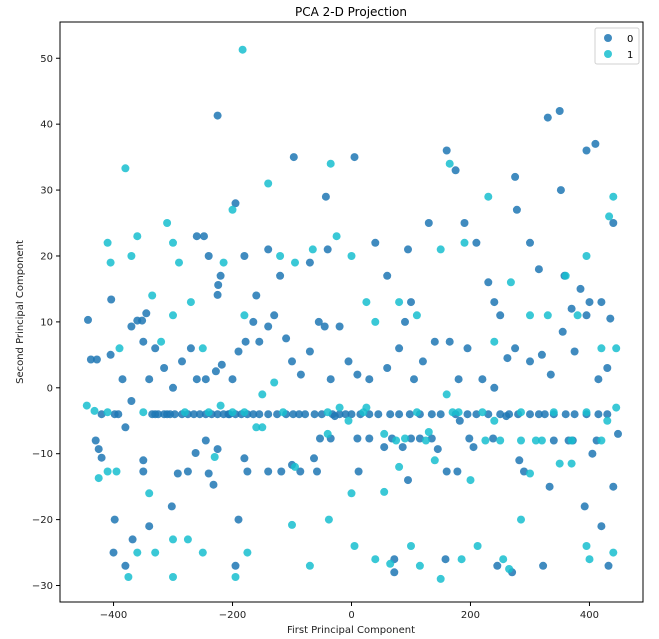 This screenshot has width=659, height=639. I want to click on y-tick-label: −30, so click(42, 586).